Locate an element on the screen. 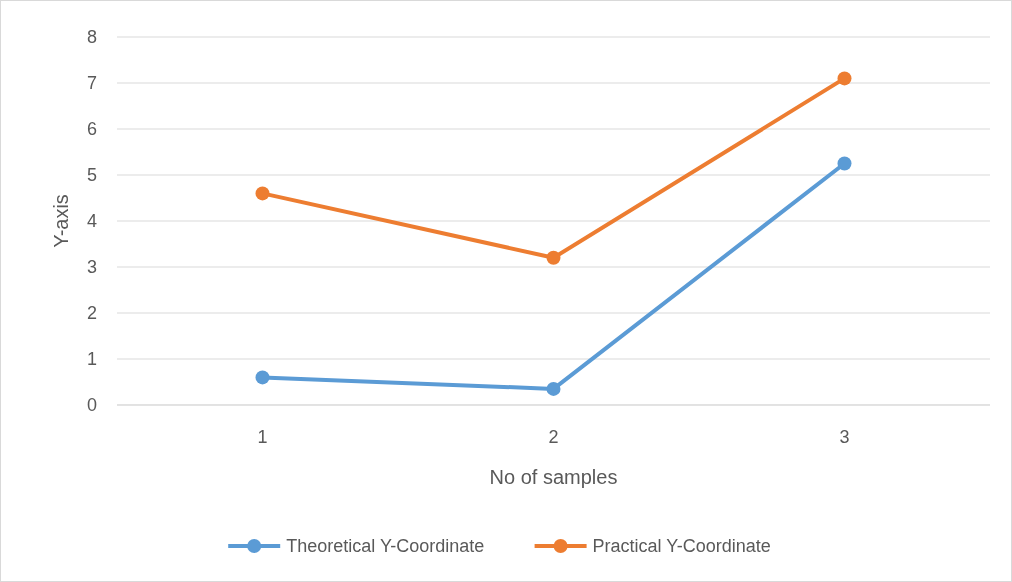 Image resolution: width=1012 pixels, height=582 pixels. legend-label: Theoretical Y-Coordinate is located at coordinates (385, 546).